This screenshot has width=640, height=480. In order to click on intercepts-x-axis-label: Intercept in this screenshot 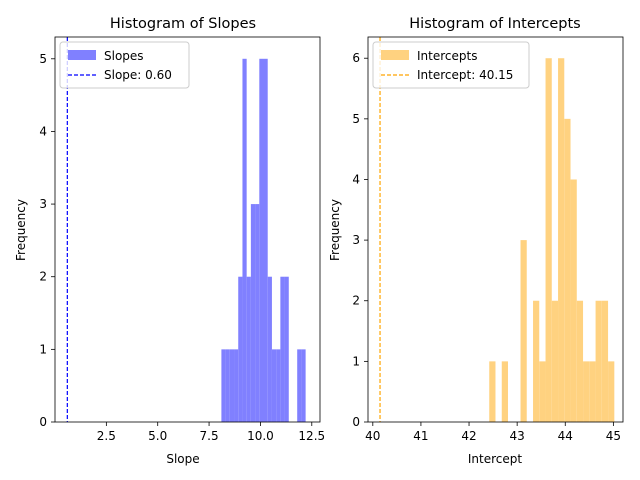, I will do `click(495, 459)`.